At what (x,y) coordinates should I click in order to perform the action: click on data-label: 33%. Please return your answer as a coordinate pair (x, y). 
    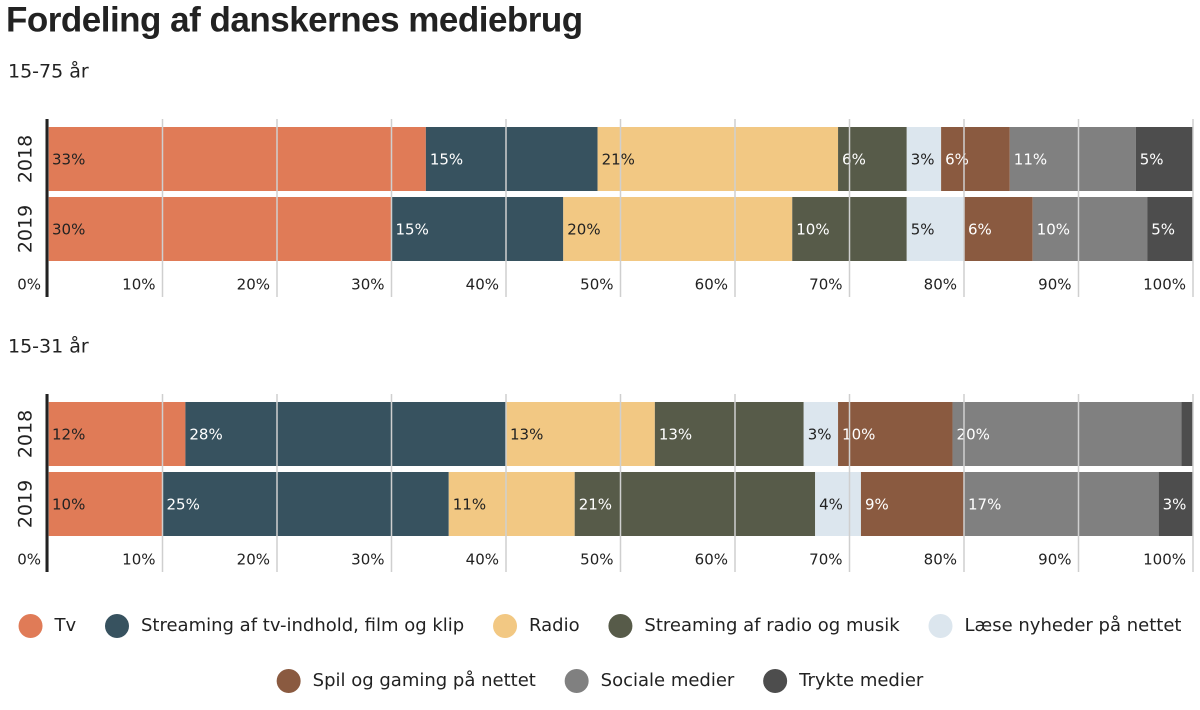
    Looking at the image, I should click on (68, 160).